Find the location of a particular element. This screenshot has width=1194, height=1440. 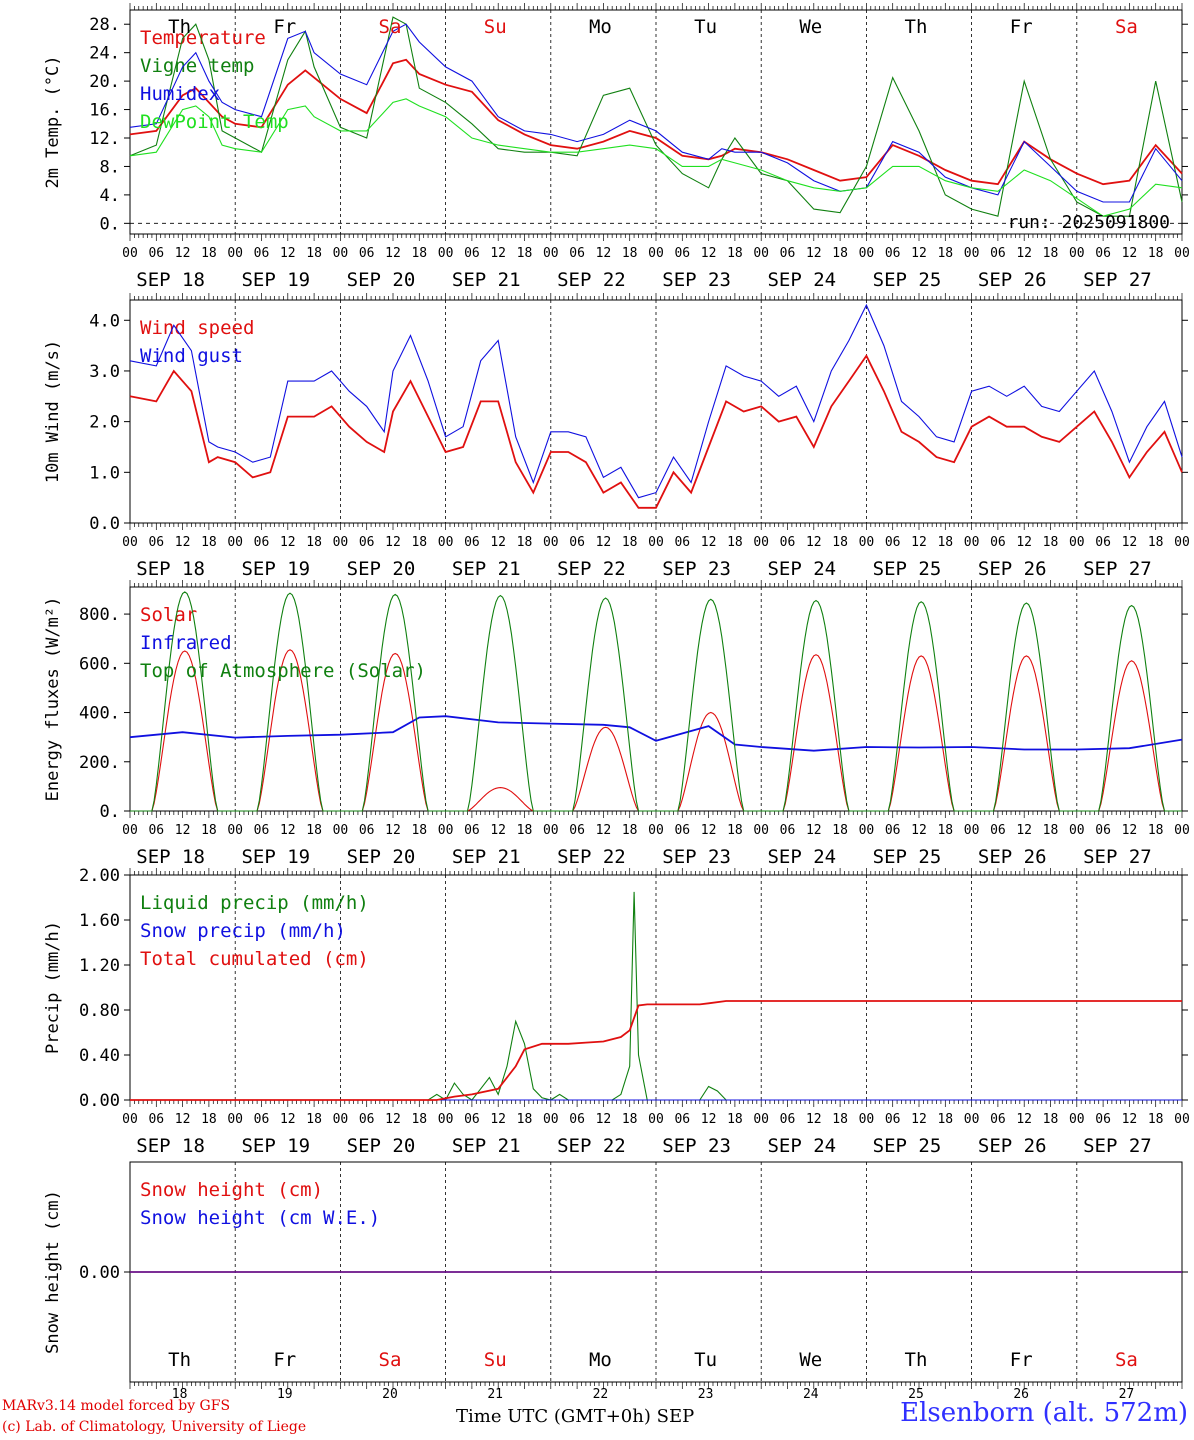

wind-date-label: SEP 21 is located at coordinates (486, 569).